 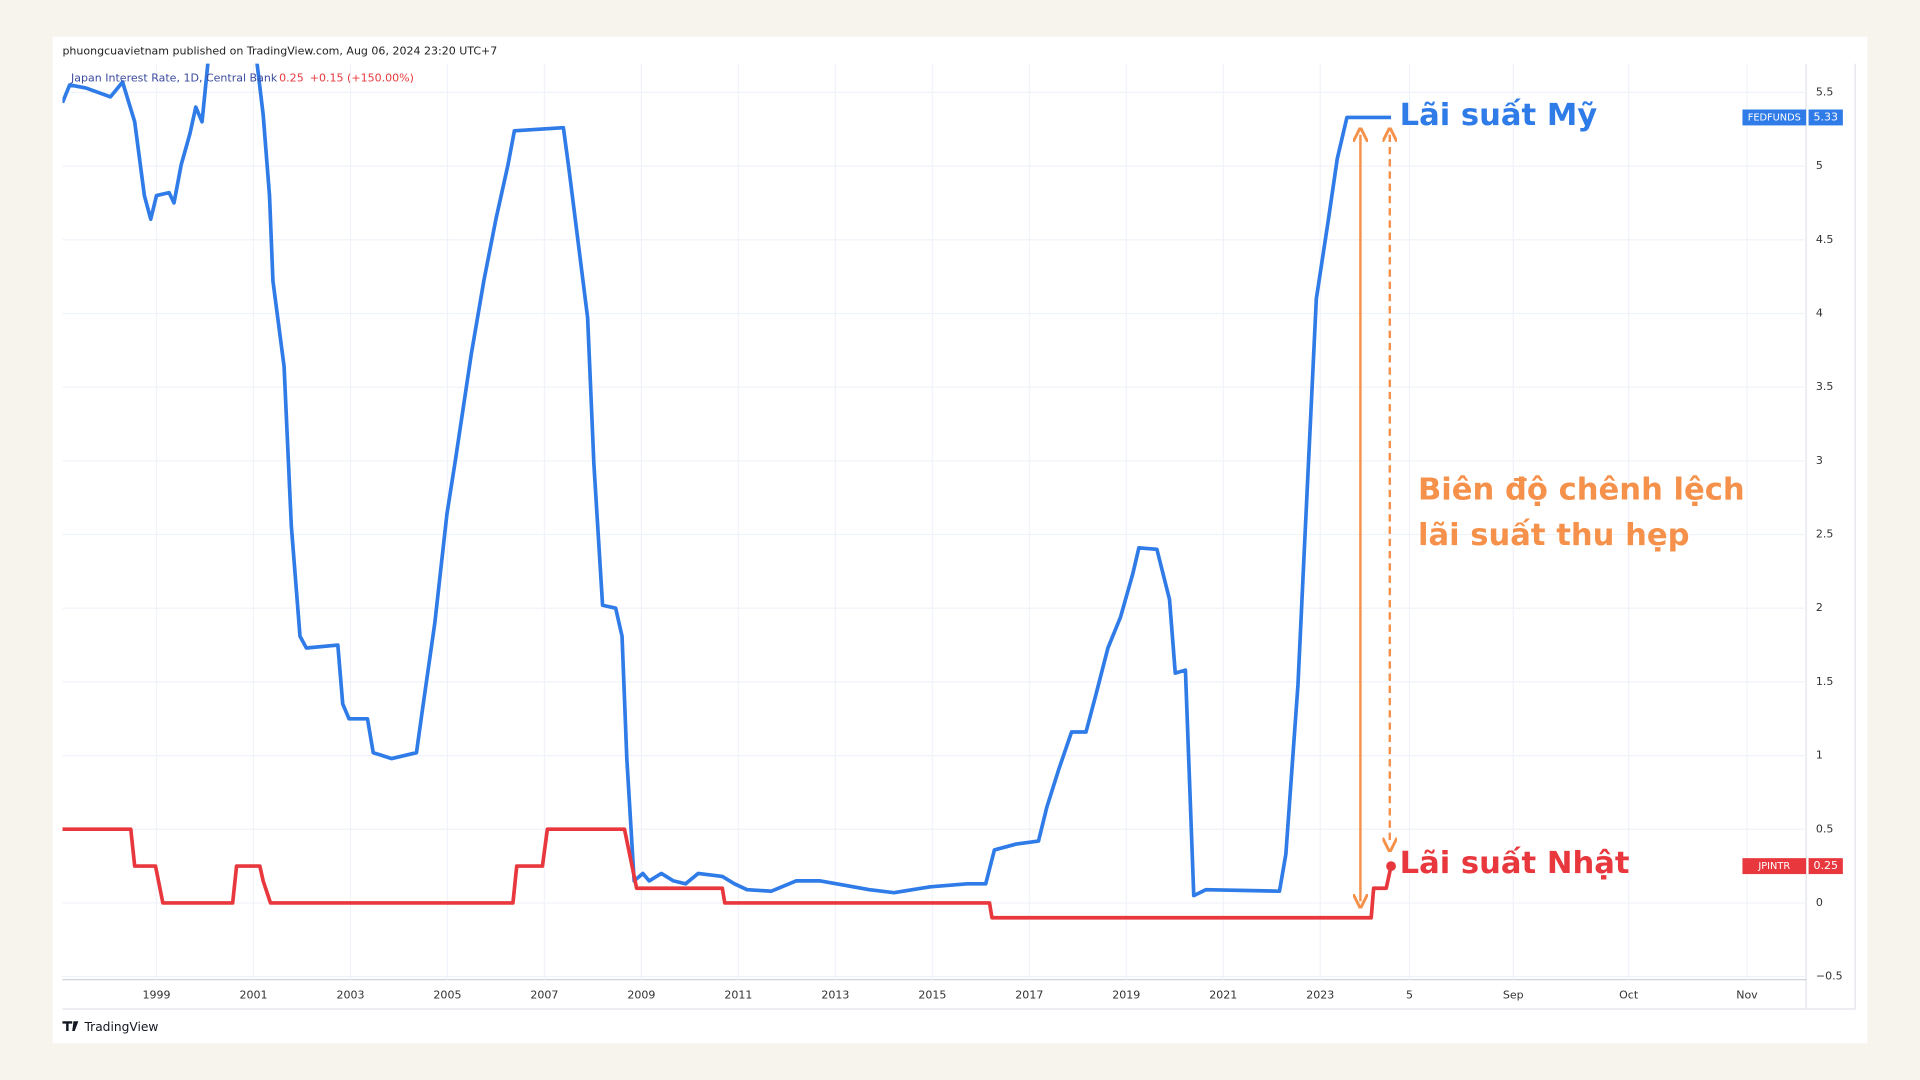 I want to click on badge-name: FEDFUNDS, so click(x=1774, y=117).